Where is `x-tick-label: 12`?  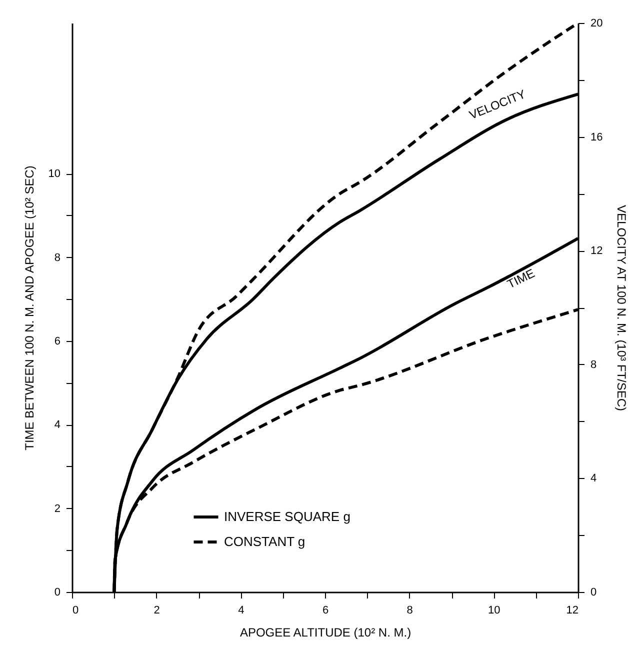
x-tick-label: 12 is located at coordinates (572, 610).